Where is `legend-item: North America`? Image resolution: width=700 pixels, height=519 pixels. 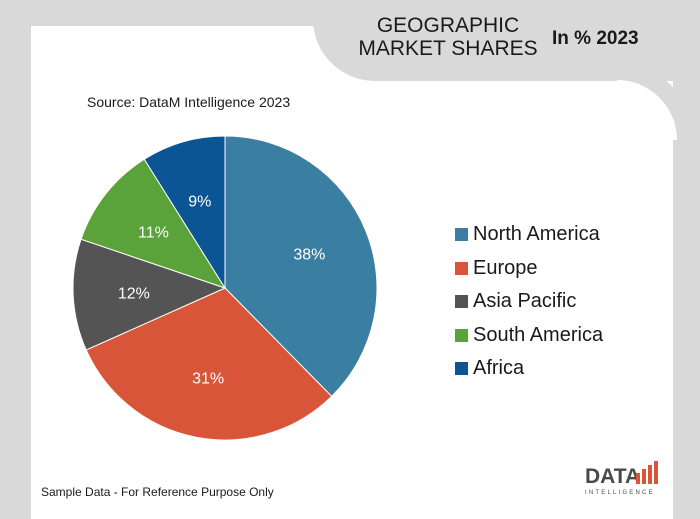 legend-item: North America is located at coordinates (529, 235).